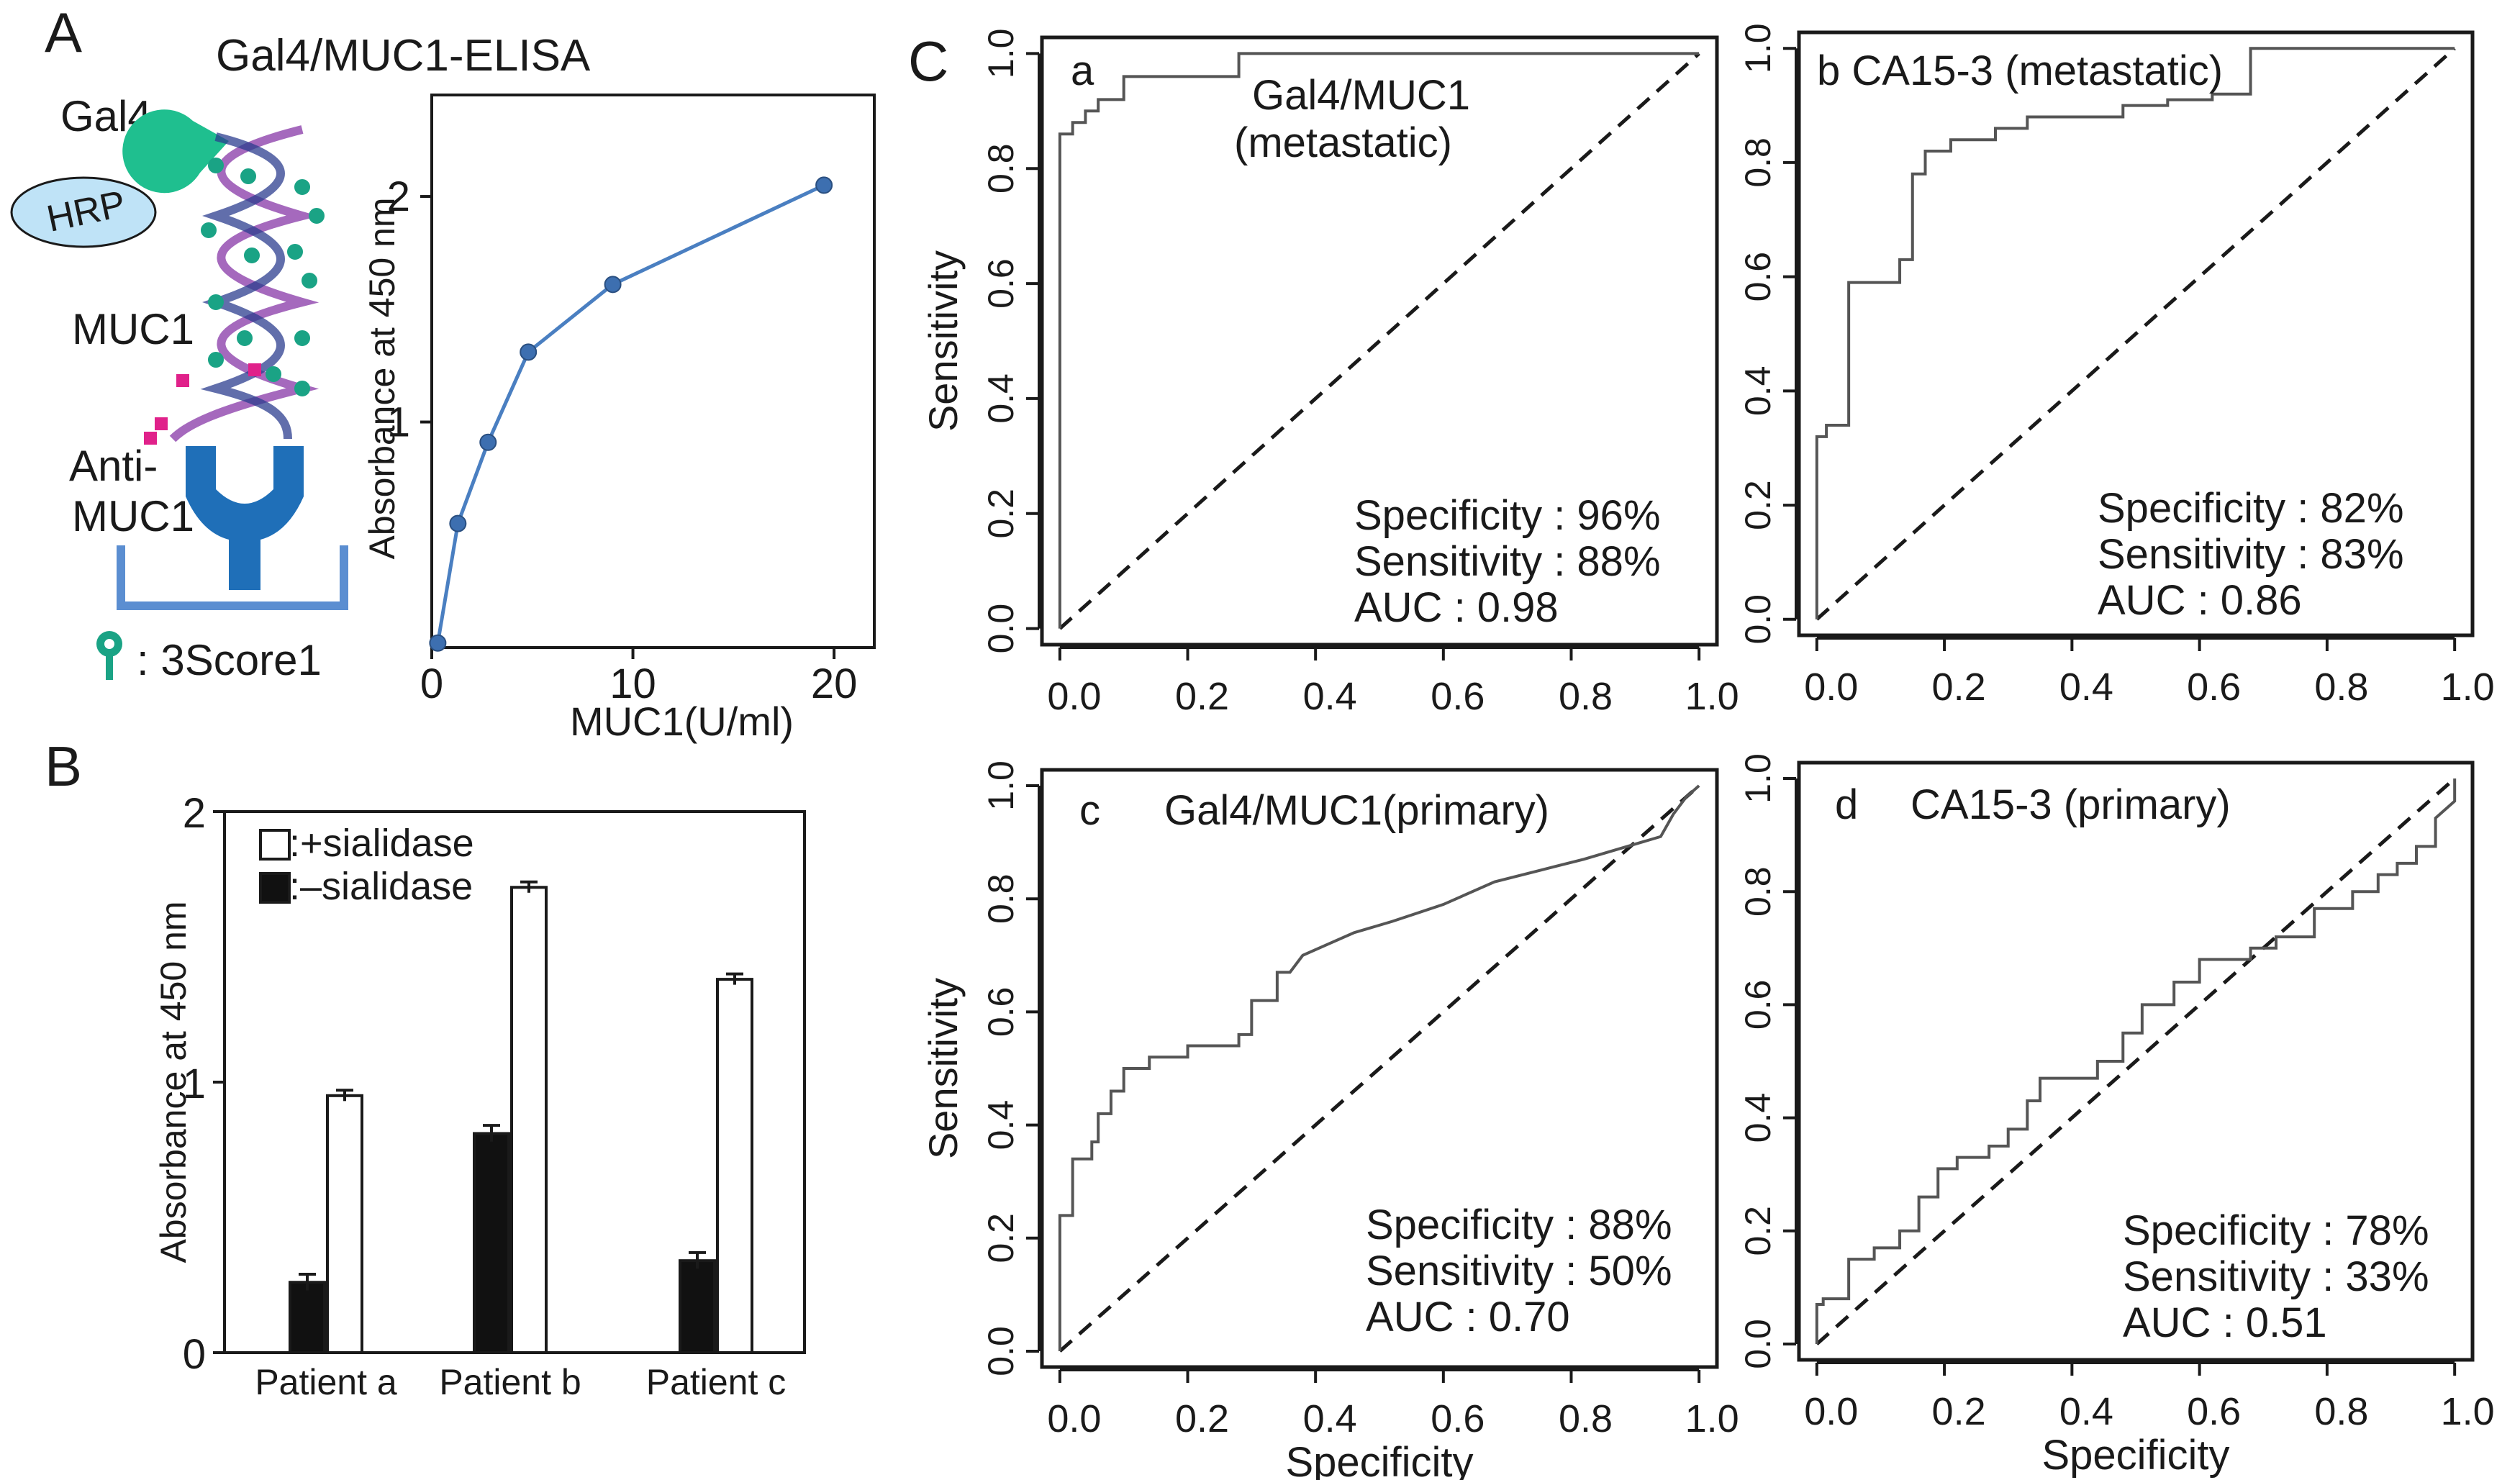  What do you see at coordinates (1343, 142) in the screenshot?
I see `curve-label-2: (metastatic)` at bounding box center [1343, 142].